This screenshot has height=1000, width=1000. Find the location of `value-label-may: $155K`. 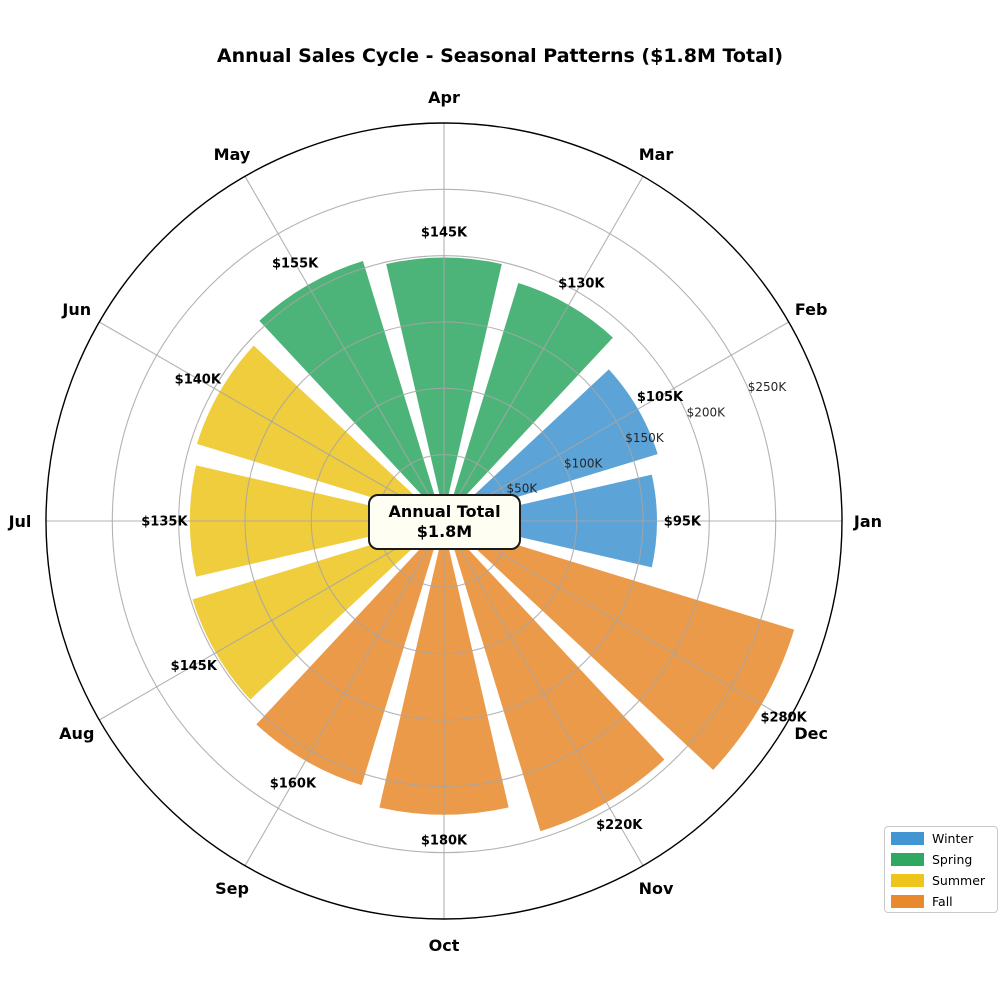

value-label-may: $155K is located at coordinates (295, 264).